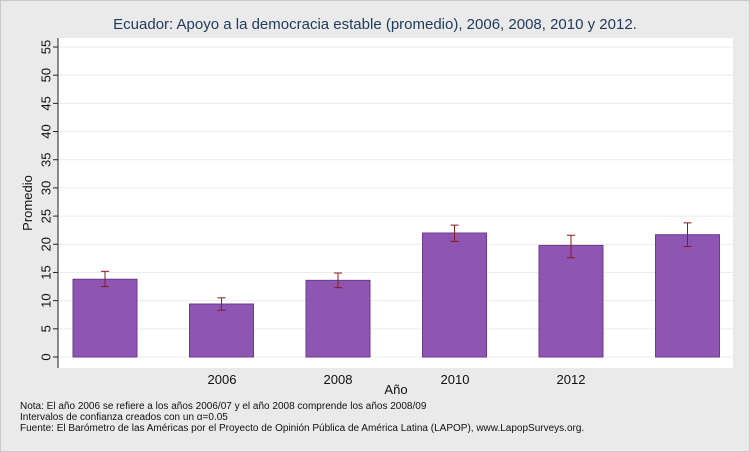 This screenshot has width=750, height=452. I want to click on y-tick-label: 5, so click(46, 328).